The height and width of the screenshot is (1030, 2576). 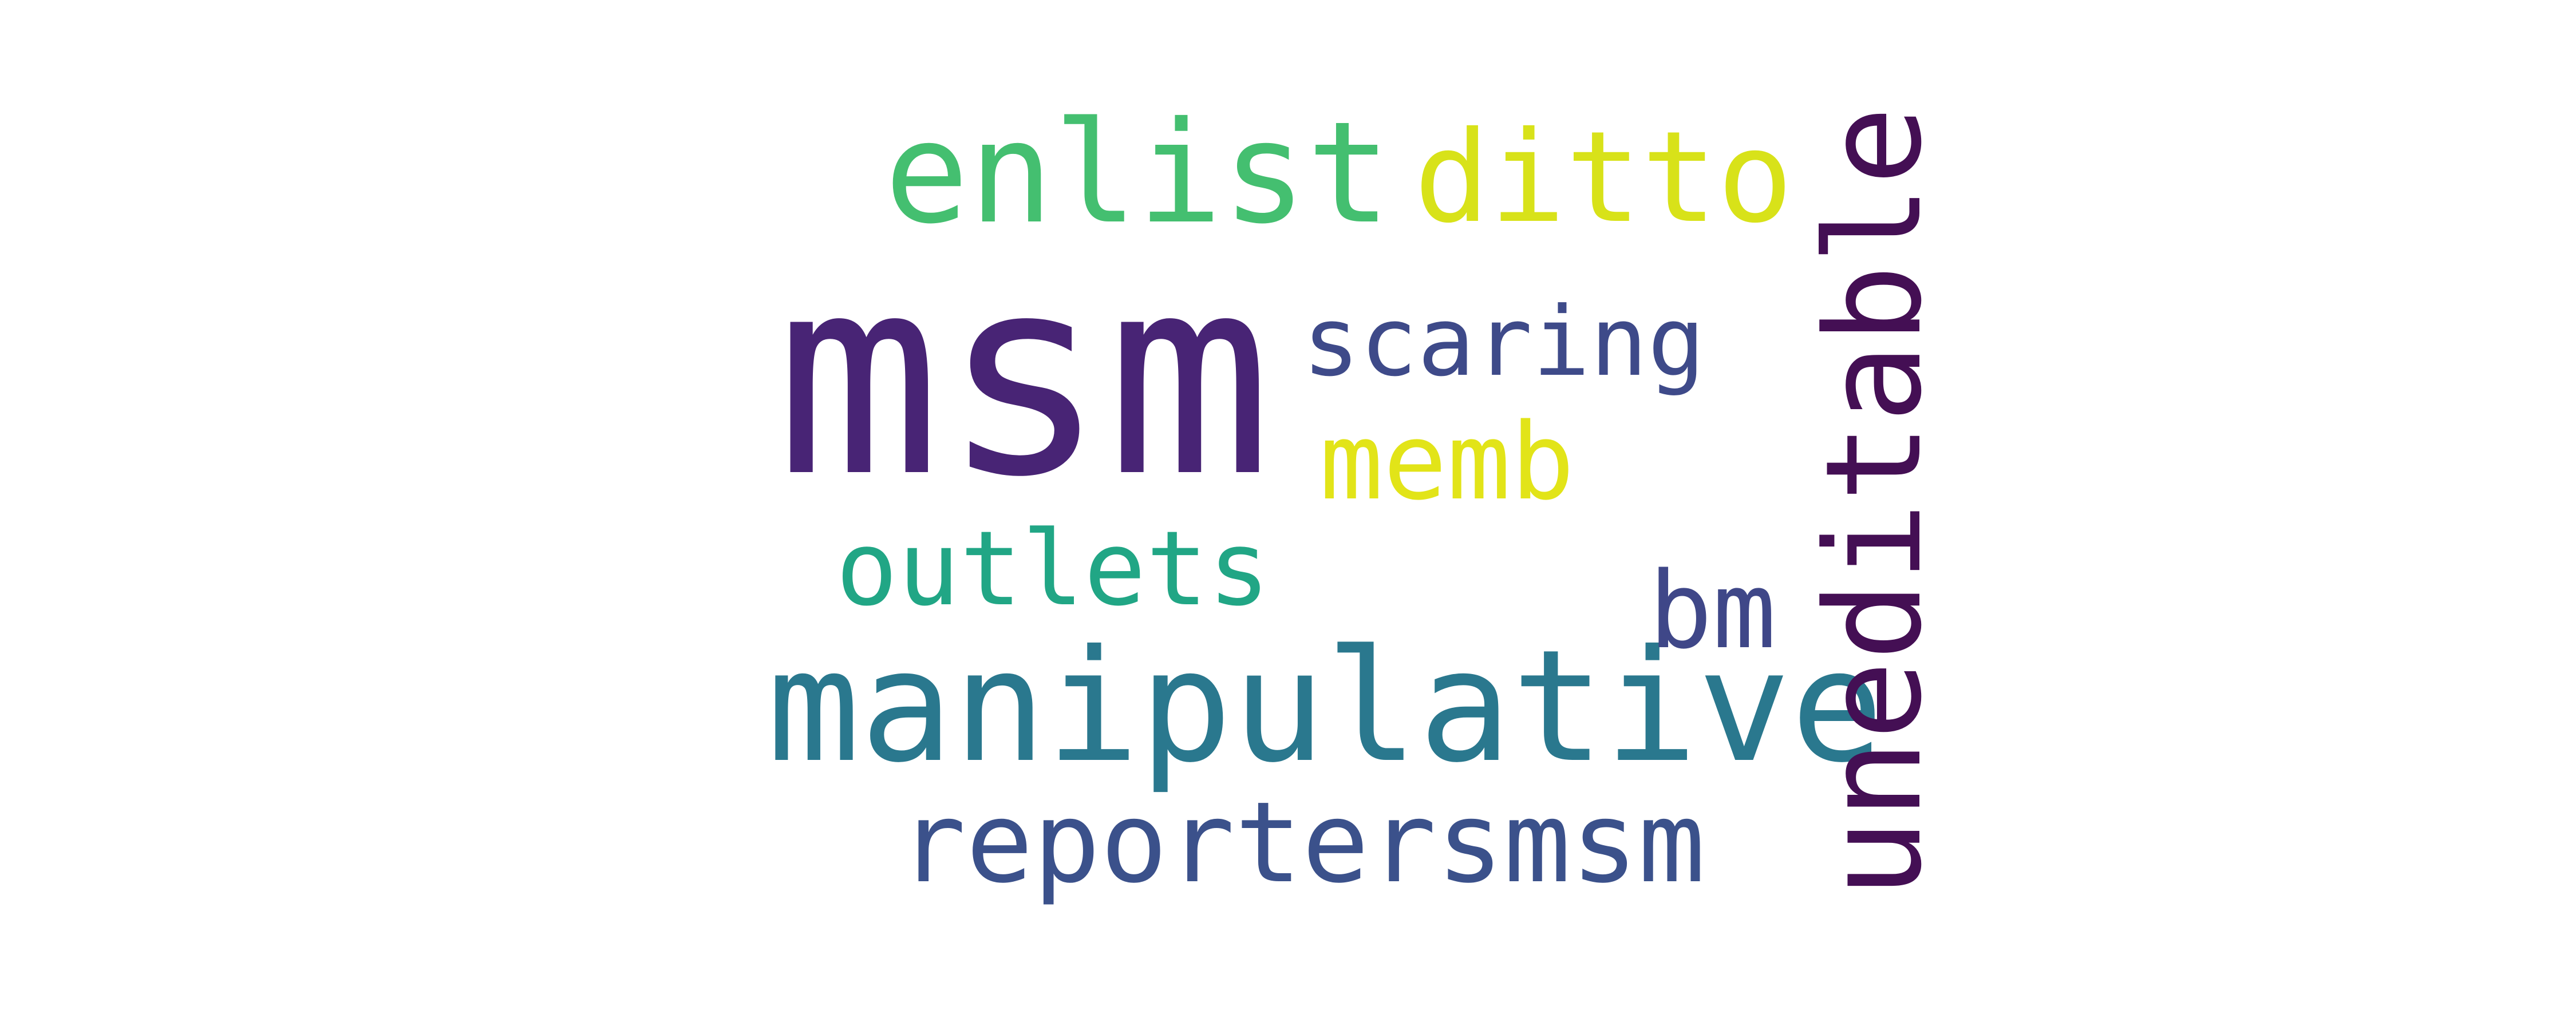 What do you see at coordinates (1325, 706) in the screenshot?
I see `word-manipulative: manipulative` at bounding box center [1325, 706].